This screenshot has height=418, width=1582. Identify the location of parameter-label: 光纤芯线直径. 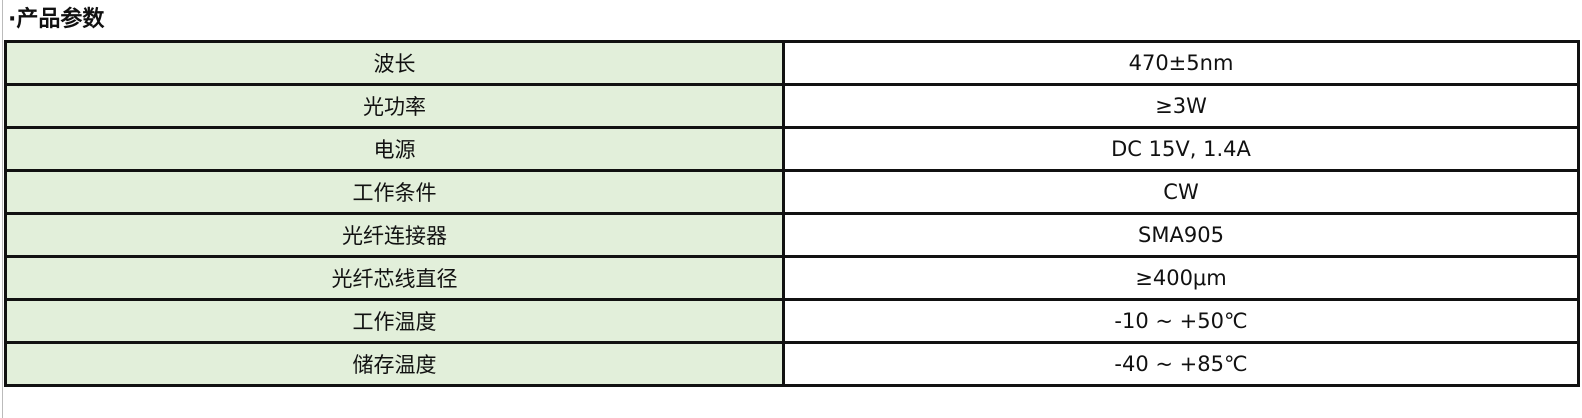
(394, 278).